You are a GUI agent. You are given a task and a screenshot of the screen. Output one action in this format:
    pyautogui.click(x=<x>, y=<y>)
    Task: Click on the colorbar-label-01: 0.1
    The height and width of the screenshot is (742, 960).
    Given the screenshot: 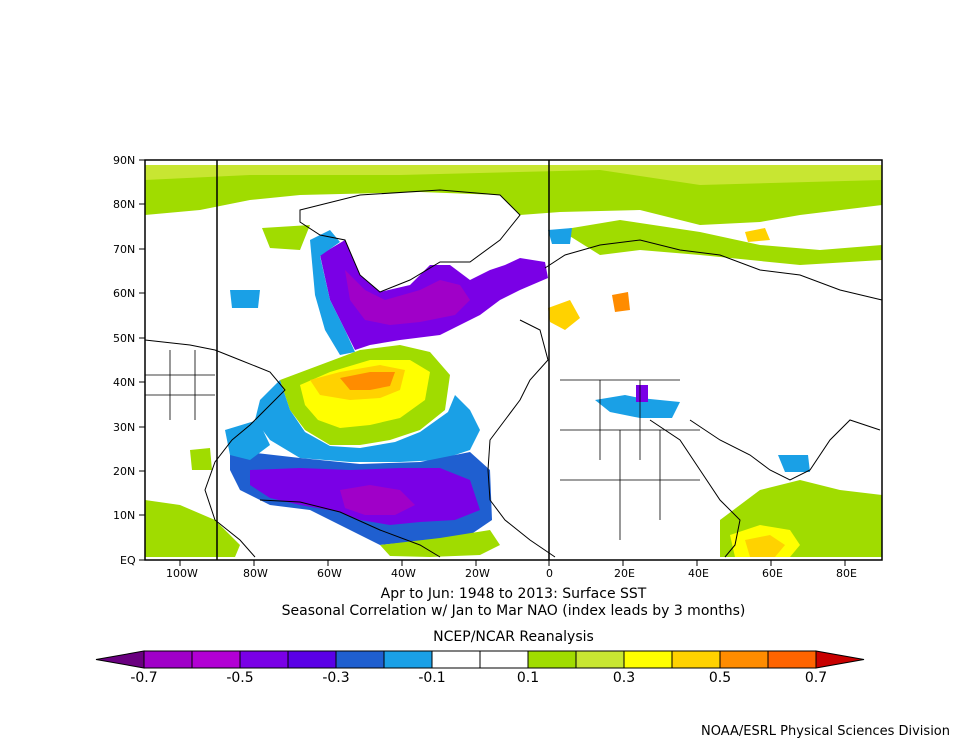 What is the action you would take?
    pyautogui.click(x=528, y=678)
    